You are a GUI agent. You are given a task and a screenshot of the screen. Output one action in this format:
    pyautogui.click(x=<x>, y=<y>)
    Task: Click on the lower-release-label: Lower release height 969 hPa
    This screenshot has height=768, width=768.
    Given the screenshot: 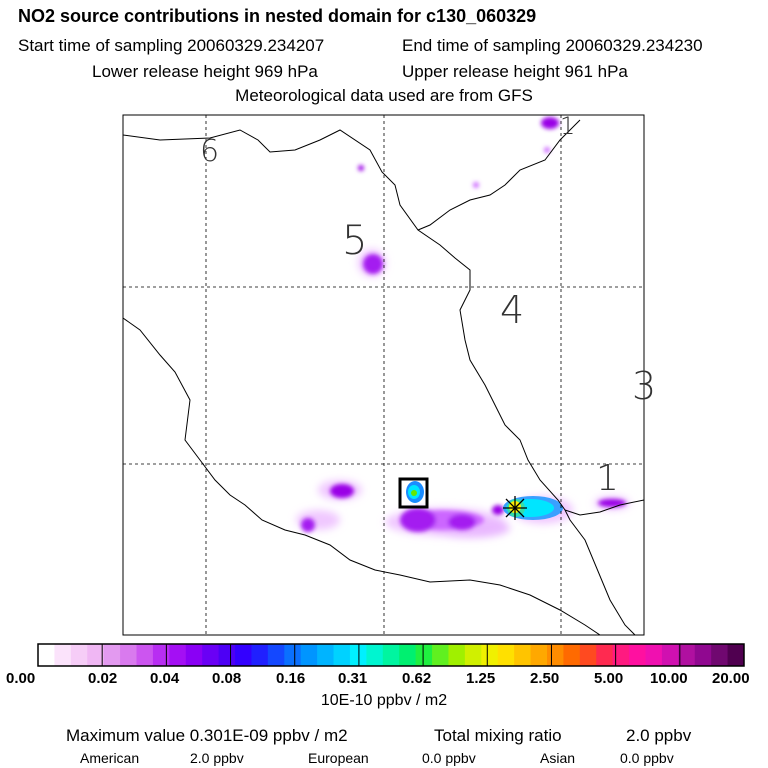 What is the action you would take?
    pyautogui.click(x=205, y=71)
    